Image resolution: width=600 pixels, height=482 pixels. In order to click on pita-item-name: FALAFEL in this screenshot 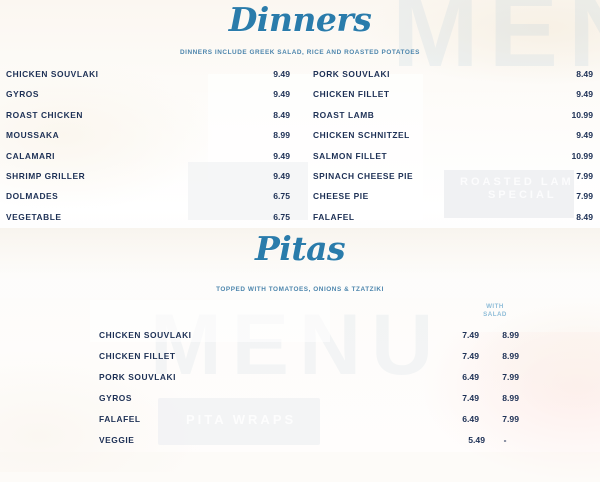, I will do `click(120, 419)`.